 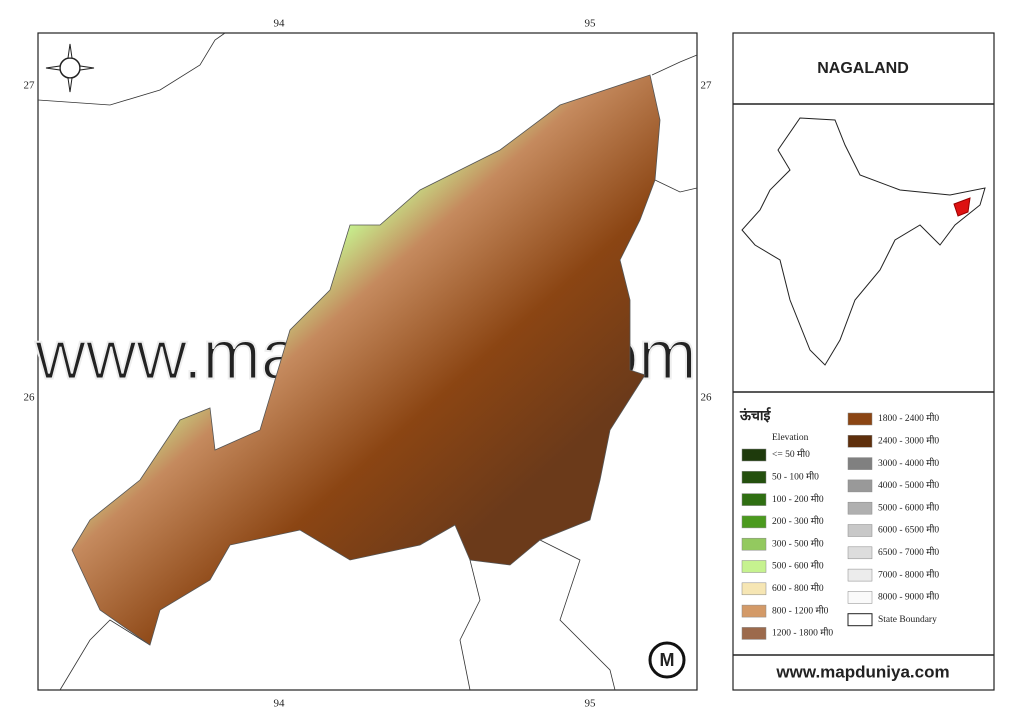 I want to click on legend-subtitle: Elevation, so click(x=790, y=438).